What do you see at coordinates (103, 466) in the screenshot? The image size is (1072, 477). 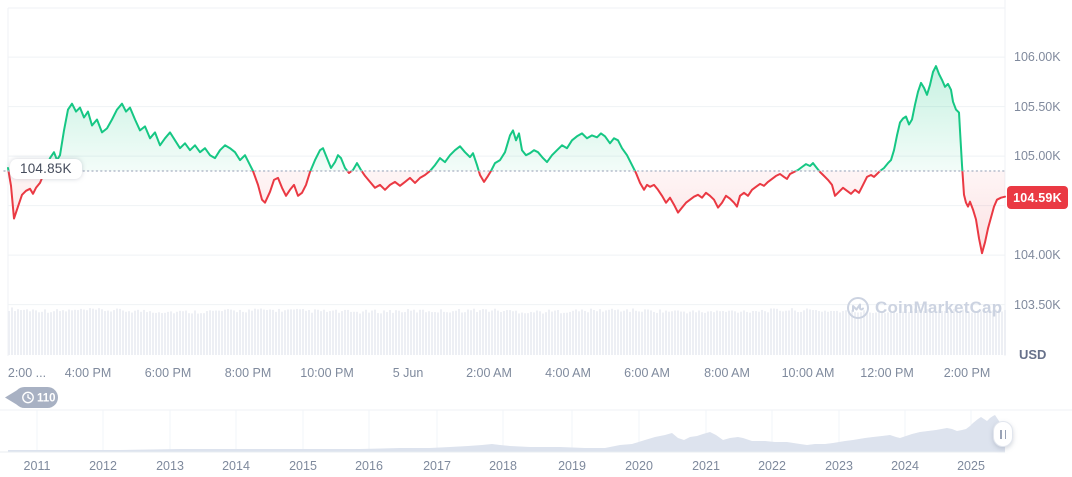 I see `navigator-year-label: 2012` at bounding box center [103, 466].